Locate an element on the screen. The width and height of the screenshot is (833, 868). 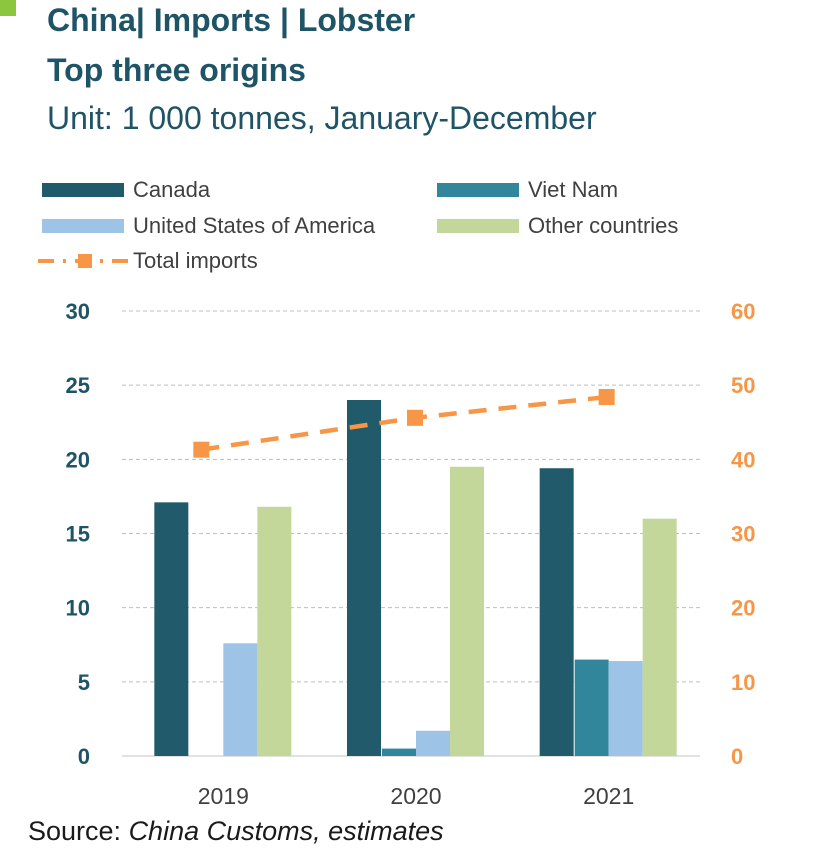
legend-label-total: Total imports is located at coordinates (195, 260).